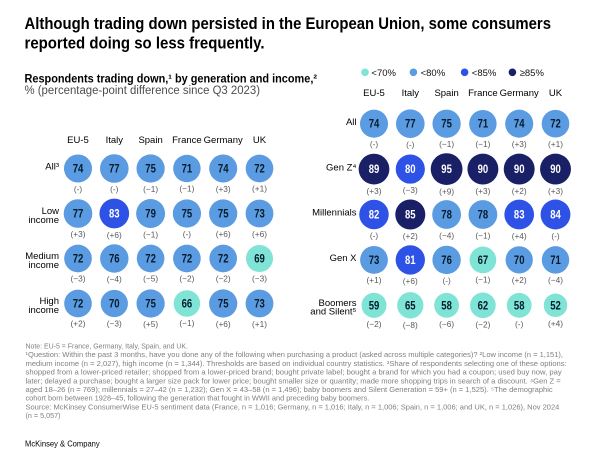 The width and height of the screenshot is (600, 463). What do you see at coordinates (333, 312) in the screenshot?
I see `svg-text: and Silent⁵` at bounding box center [333, 312].